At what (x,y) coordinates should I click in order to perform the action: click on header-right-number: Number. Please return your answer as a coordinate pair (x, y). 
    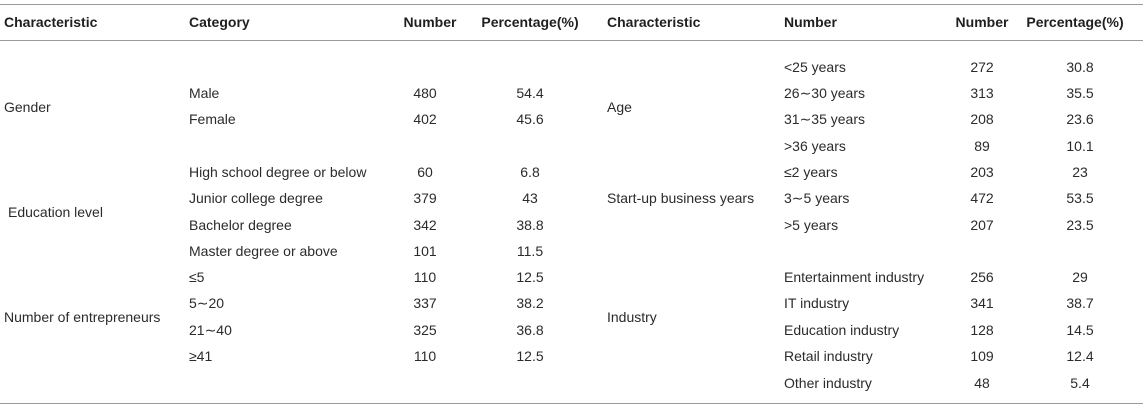
    Looking at the image, I should click on (982, 22).